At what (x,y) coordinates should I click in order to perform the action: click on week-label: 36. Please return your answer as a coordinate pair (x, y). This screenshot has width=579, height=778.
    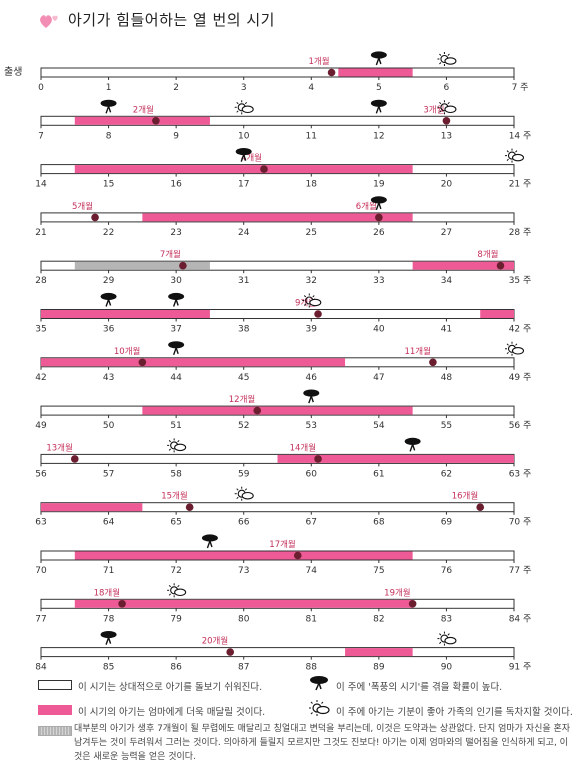
    Looking at the image, I should click on (109, 330).